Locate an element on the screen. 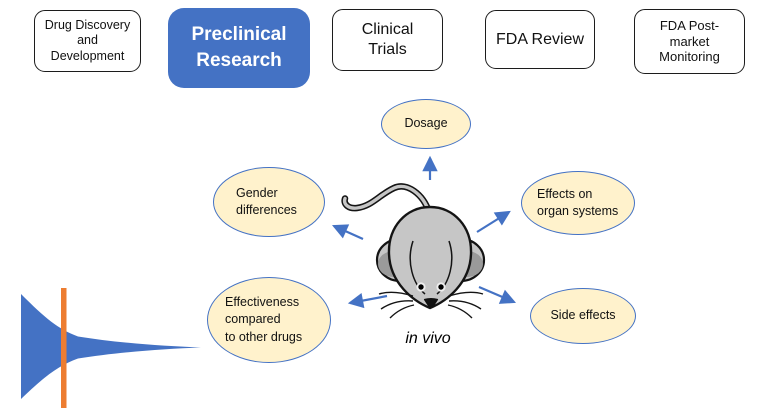  mouse-whiskers is located at coordinates (431, 305).